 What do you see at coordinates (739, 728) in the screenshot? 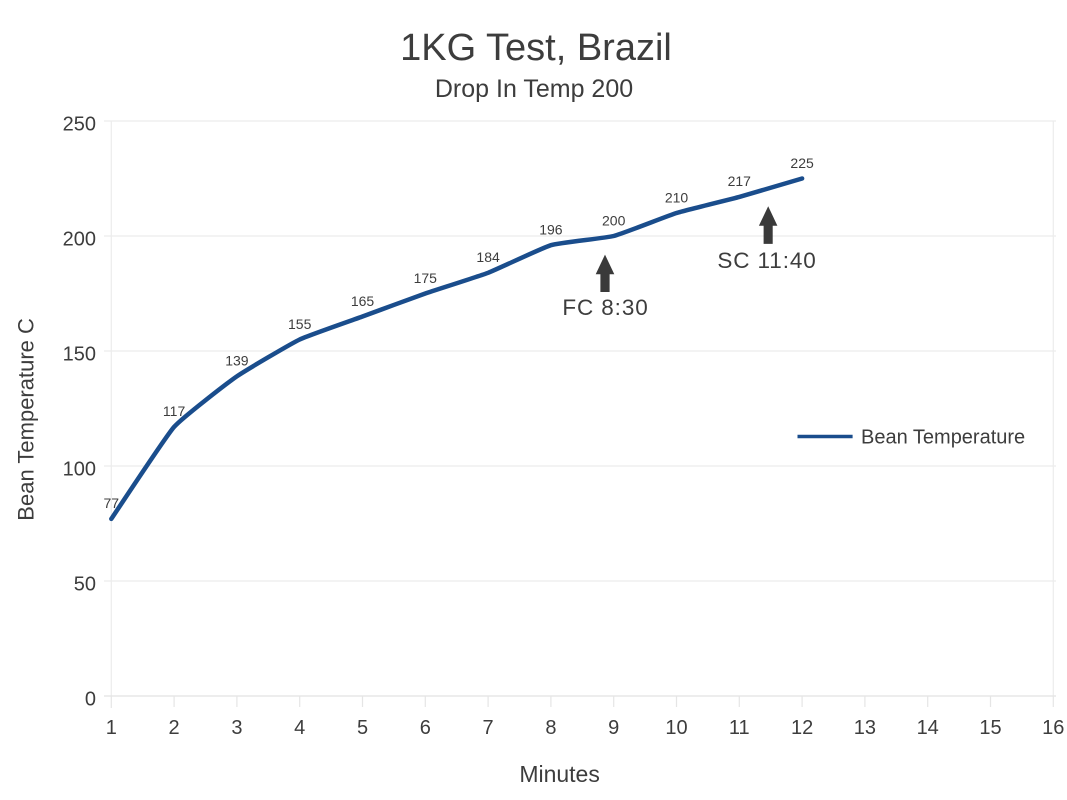
I see `svg-text: 11` at bounding box center [739, 728].